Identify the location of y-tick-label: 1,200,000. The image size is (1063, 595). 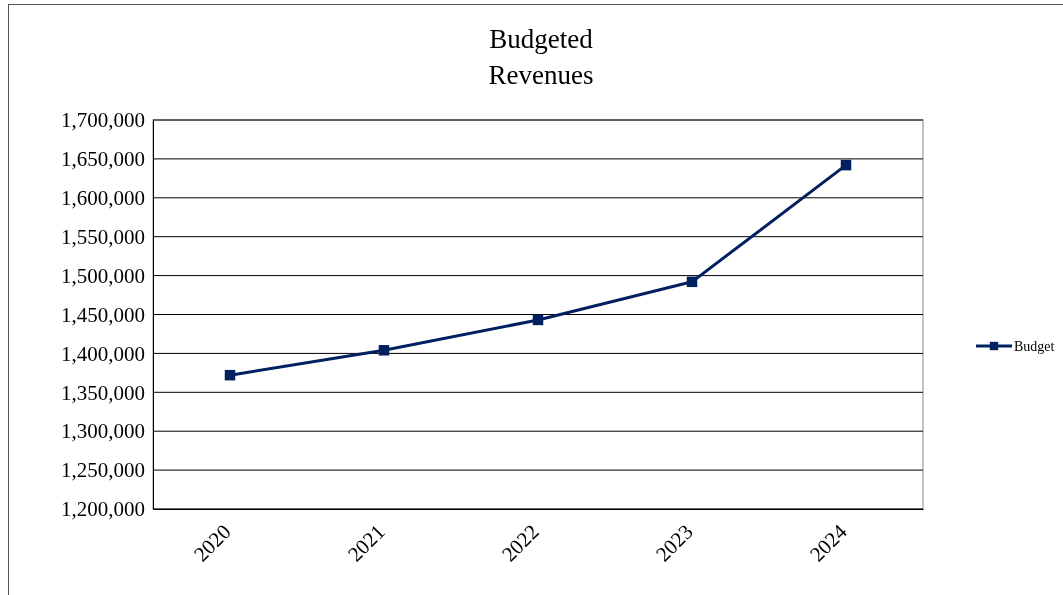
(103, 509).